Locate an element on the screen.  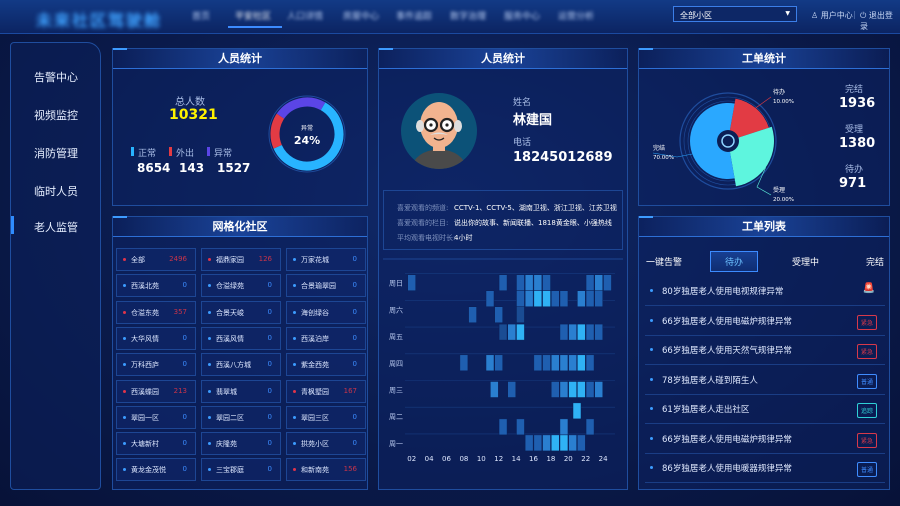
community-cell: 海创绿谷 0 is located at coordinates (326, 312).